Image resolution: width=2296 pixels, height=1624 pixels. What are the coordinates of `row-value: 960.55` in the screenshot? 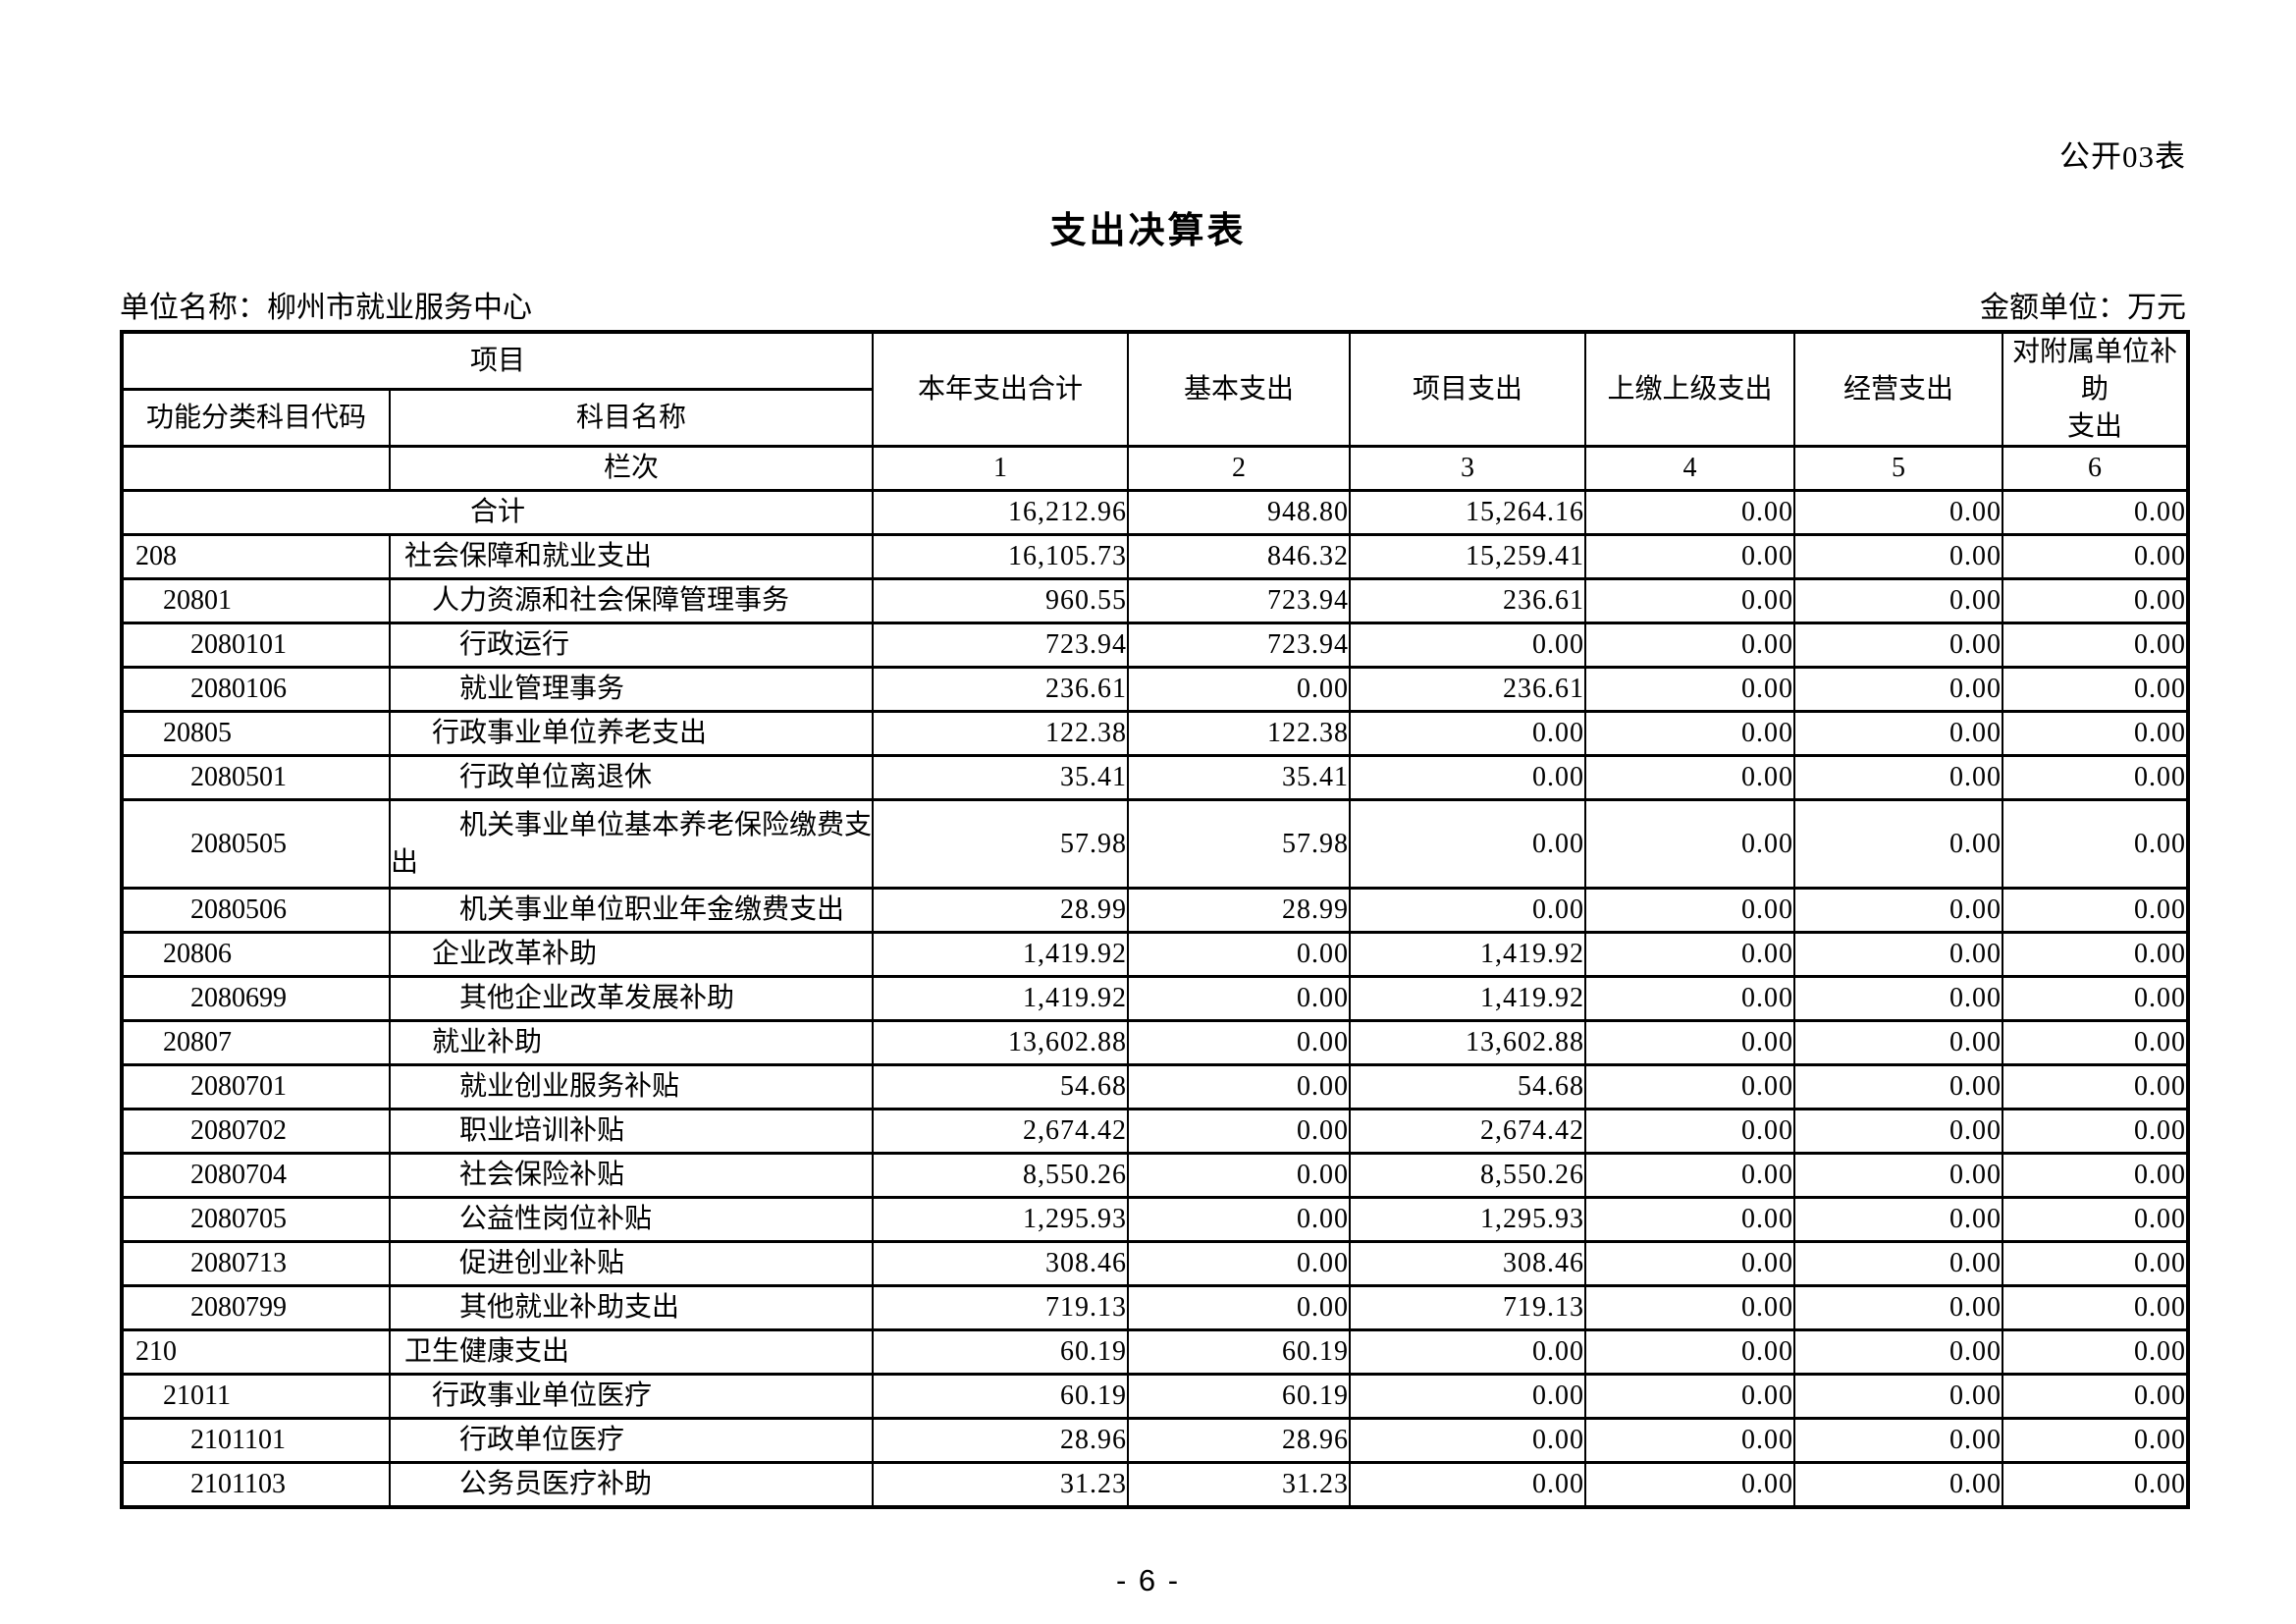 It's located at (1001, 601).